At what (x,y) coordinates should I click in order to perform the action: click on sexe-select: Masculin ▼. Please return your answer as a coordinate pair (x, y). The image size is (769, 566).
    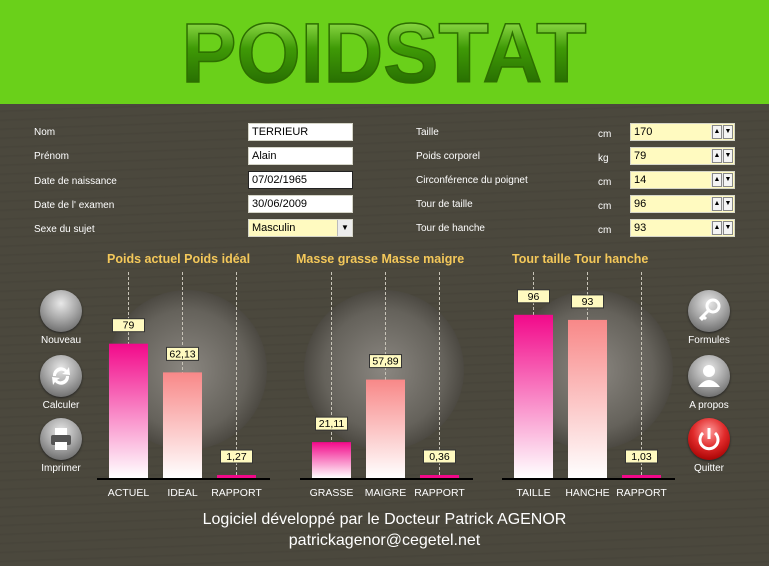
    Looking at the image, I should click on (300, 228).